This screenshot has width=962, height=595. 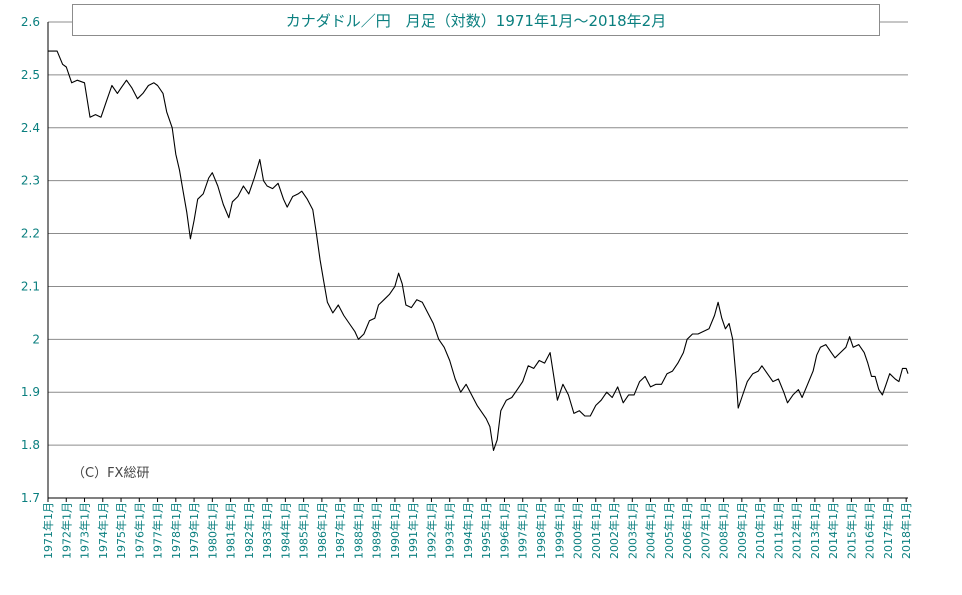 I want to click on x-tick-label: 2018年1月, so click(x=906, y=530).